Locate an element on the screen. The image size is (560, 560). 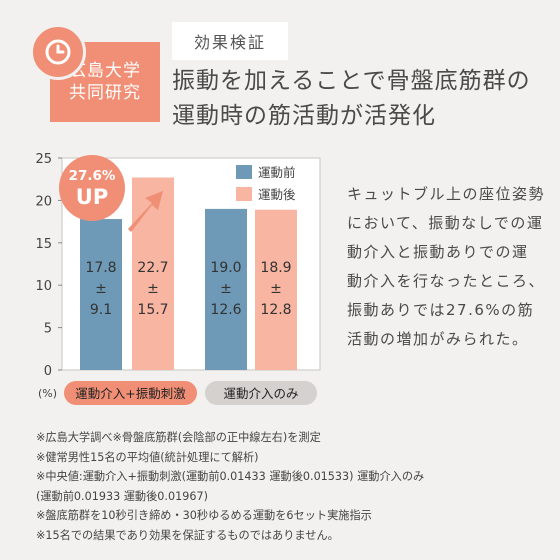
research-badge: 広島大学 共同研究 is located at coordinates (95, 73).